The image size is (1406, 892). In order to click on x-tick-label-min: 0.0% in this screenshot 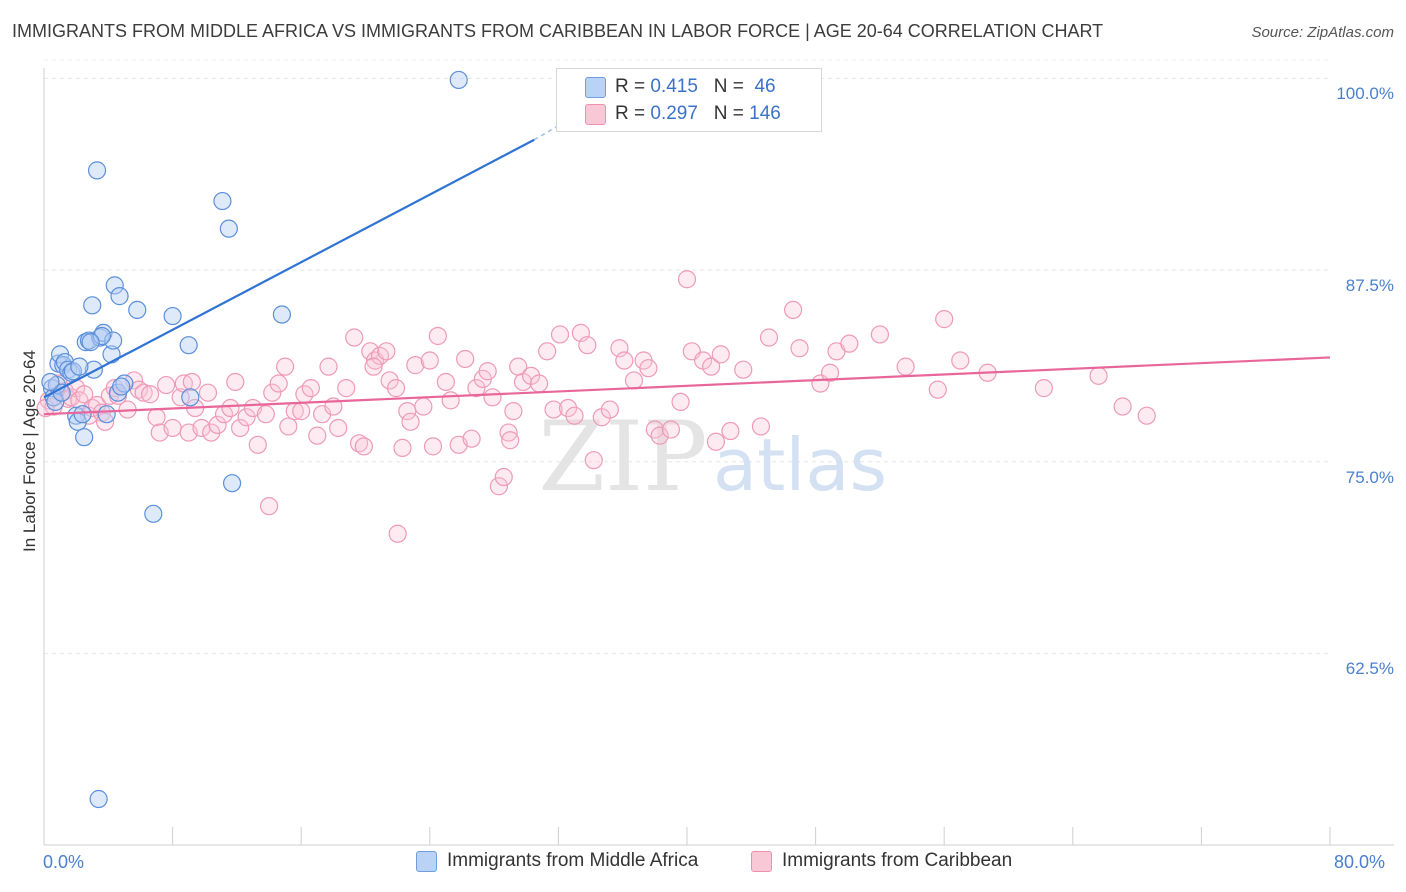, I will do `click(64, 862)`.